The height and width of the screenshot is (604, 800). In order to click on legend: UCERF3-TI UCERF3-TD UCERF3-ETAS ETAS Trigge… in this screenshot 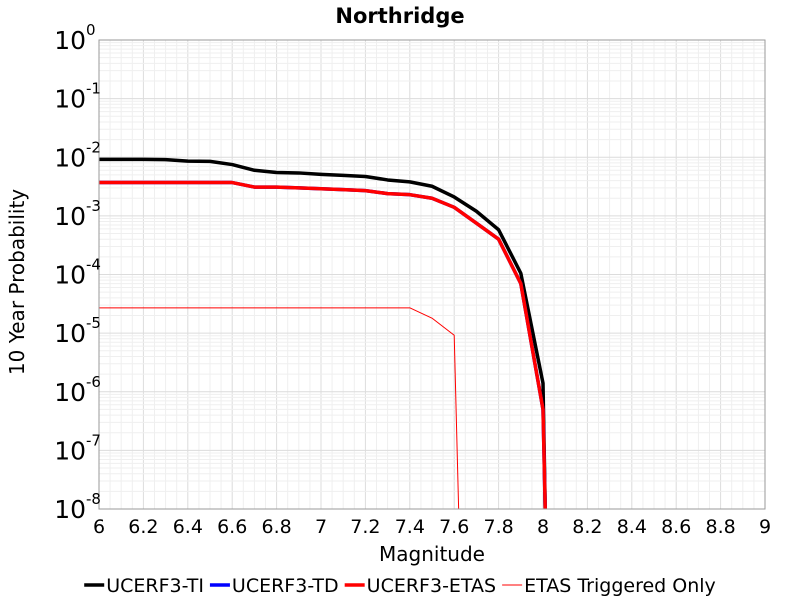, I will do `click(400, 586)`.